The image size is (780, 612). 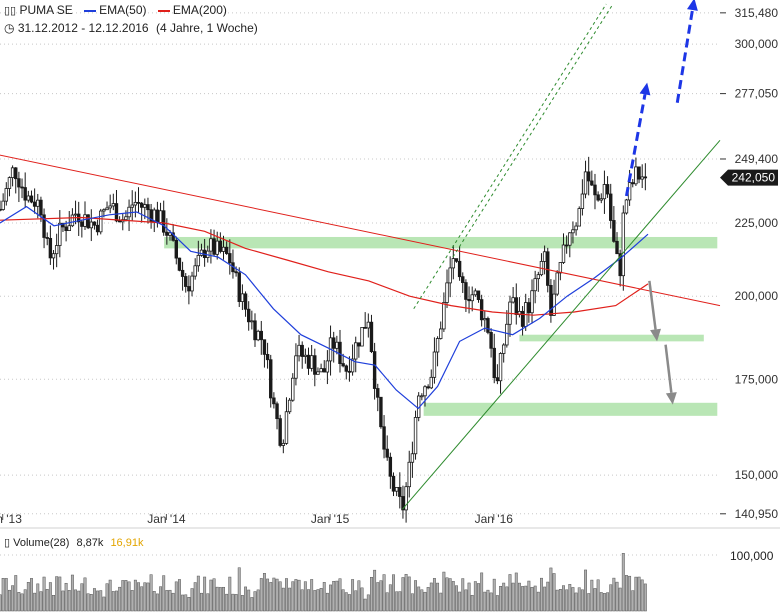 What do you see at coordinates (123, 10) in the screenshot?
I see `ema50-legend-label: EMA(50)` at bounding box center [123, 10].